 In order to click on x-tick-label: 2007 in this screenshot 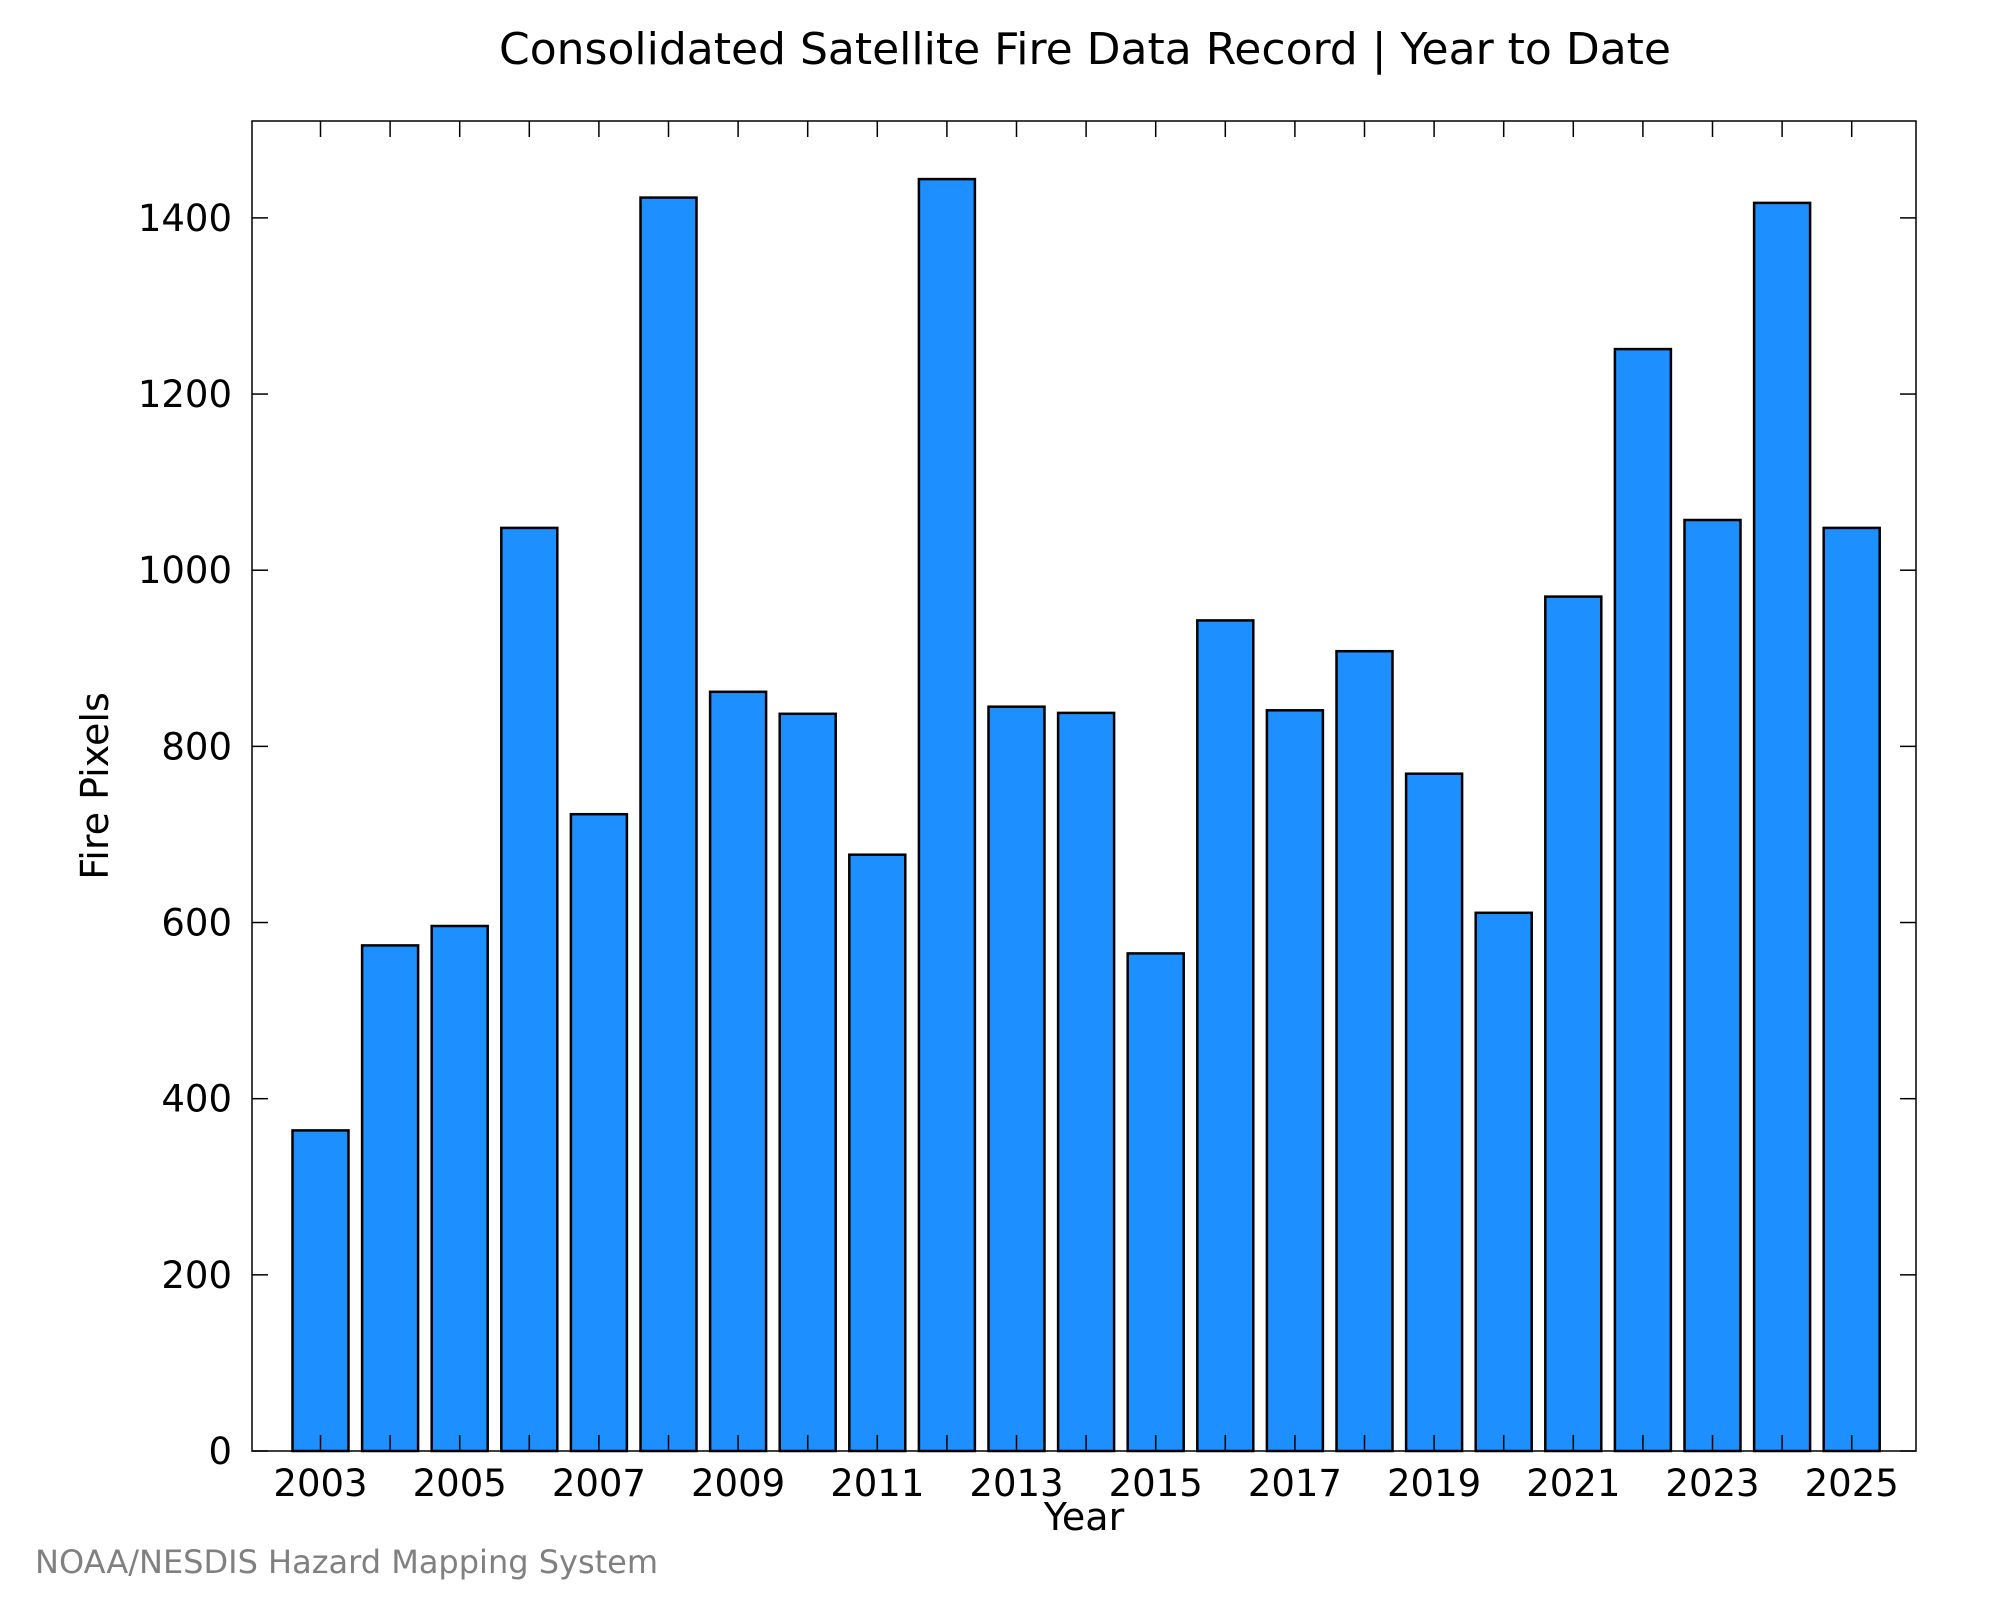, I will do `click(599, 1483)`.